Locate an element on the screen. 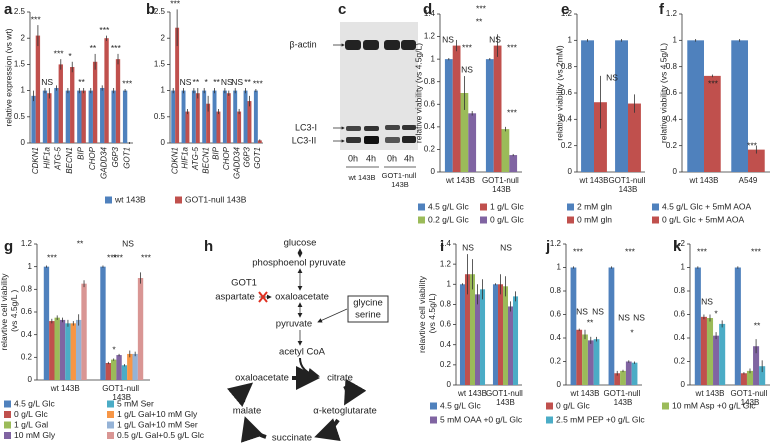 The width and height of the screenshot is (778, 443). y-tick-label: 0.6 is located at coordinates (430, 103).